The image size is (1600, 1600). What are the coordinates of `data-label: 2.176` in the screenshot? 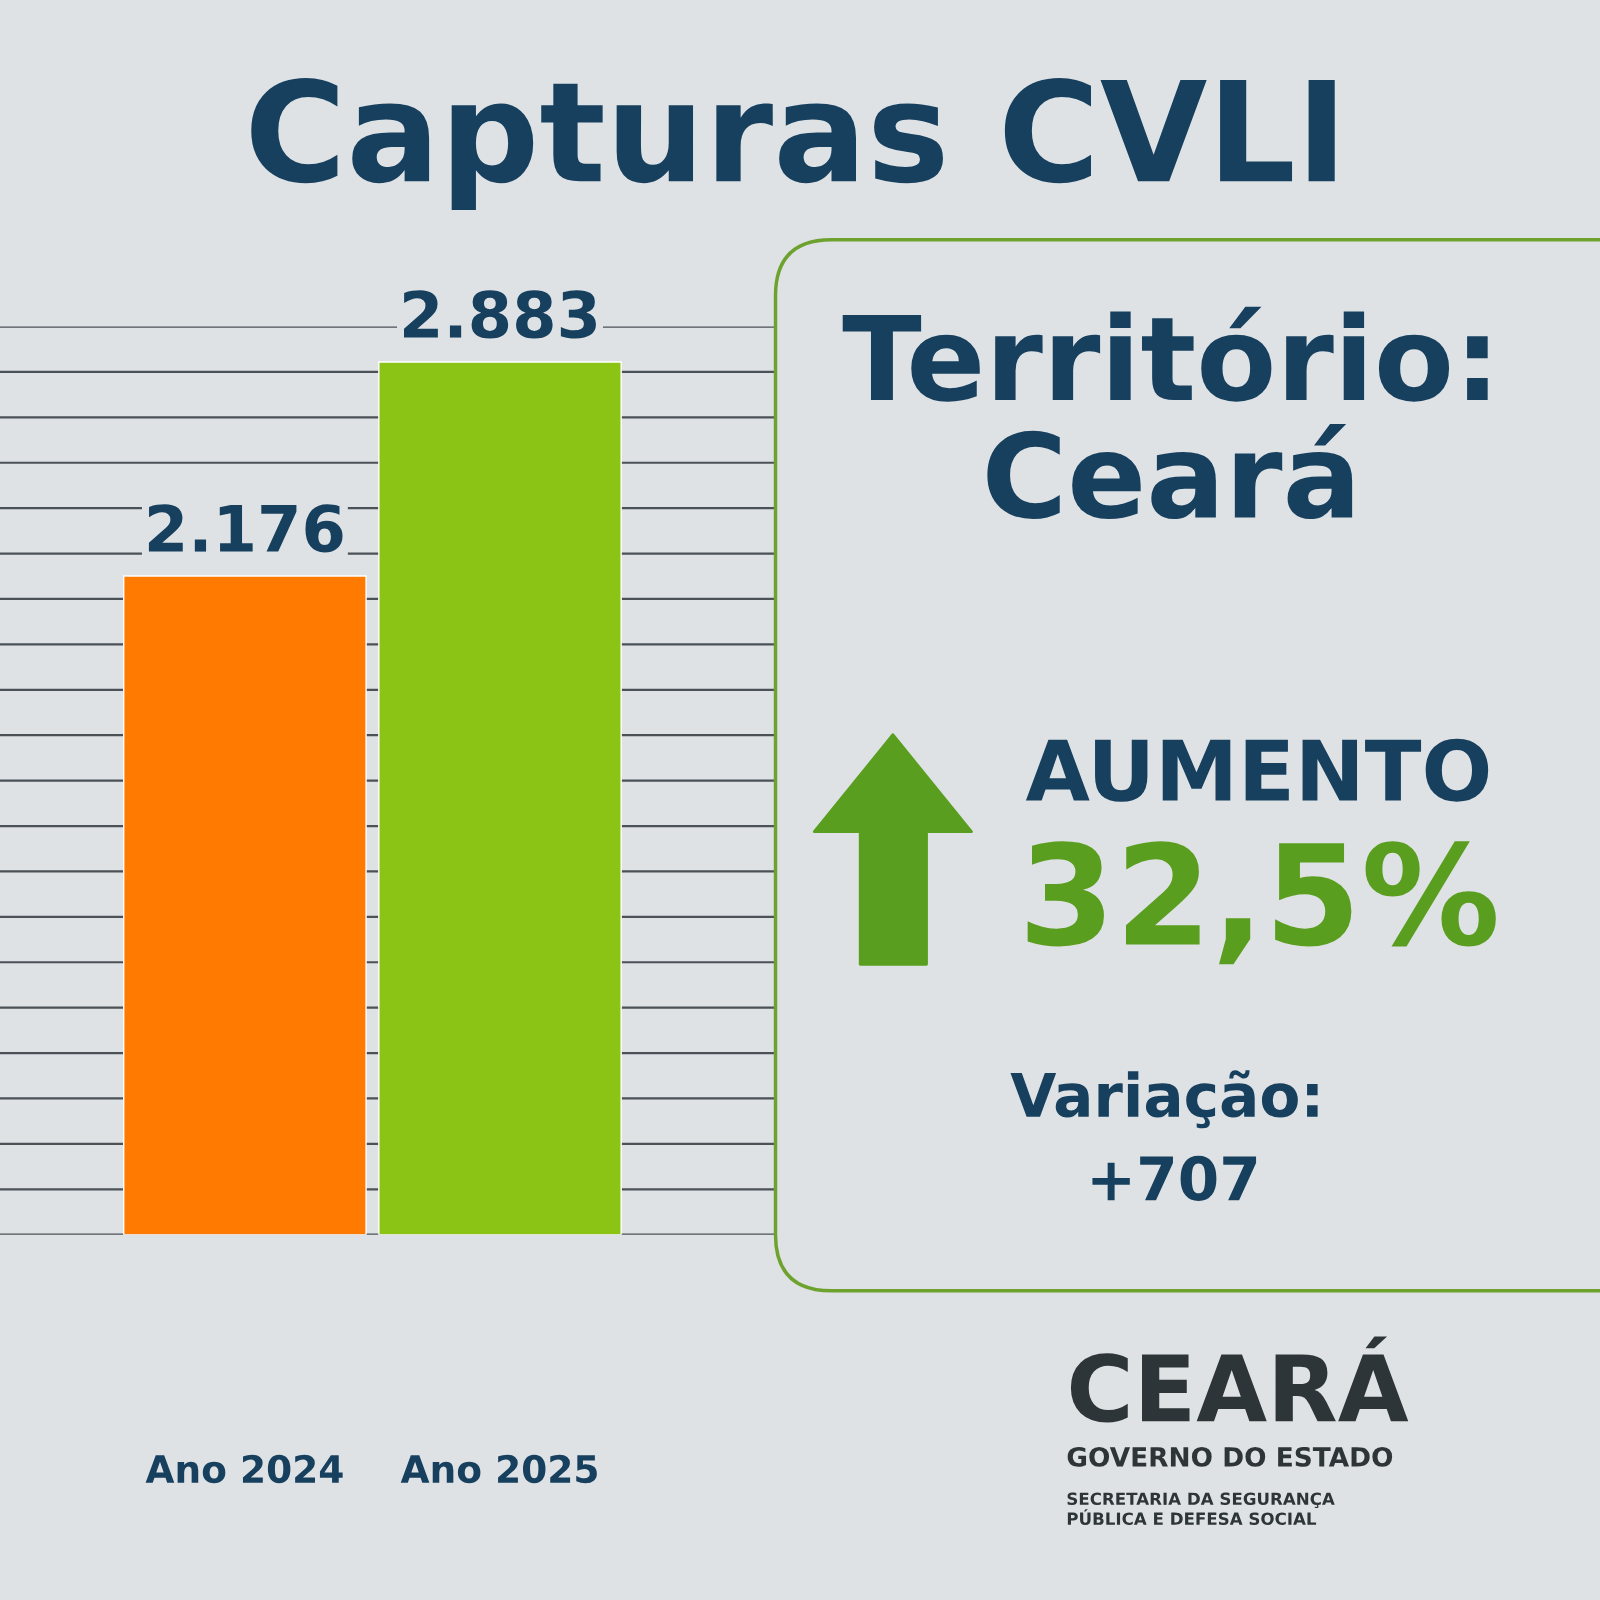 It's located at (245, 528).